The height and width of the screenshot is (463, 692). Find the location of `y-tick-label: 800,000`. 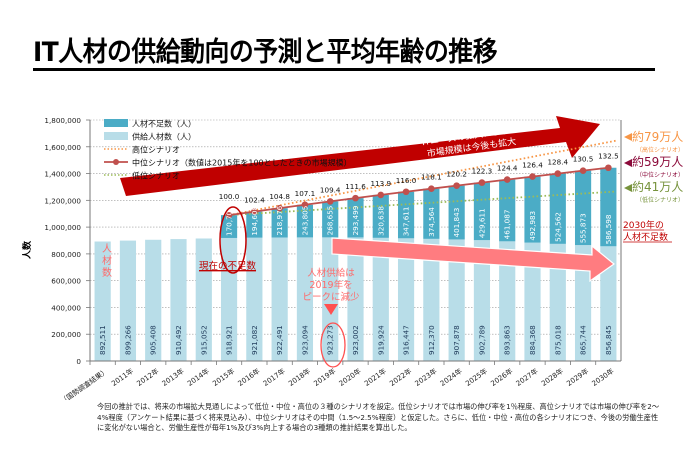

y-tick-label: 800,000 is located at coordinates (66, 254).